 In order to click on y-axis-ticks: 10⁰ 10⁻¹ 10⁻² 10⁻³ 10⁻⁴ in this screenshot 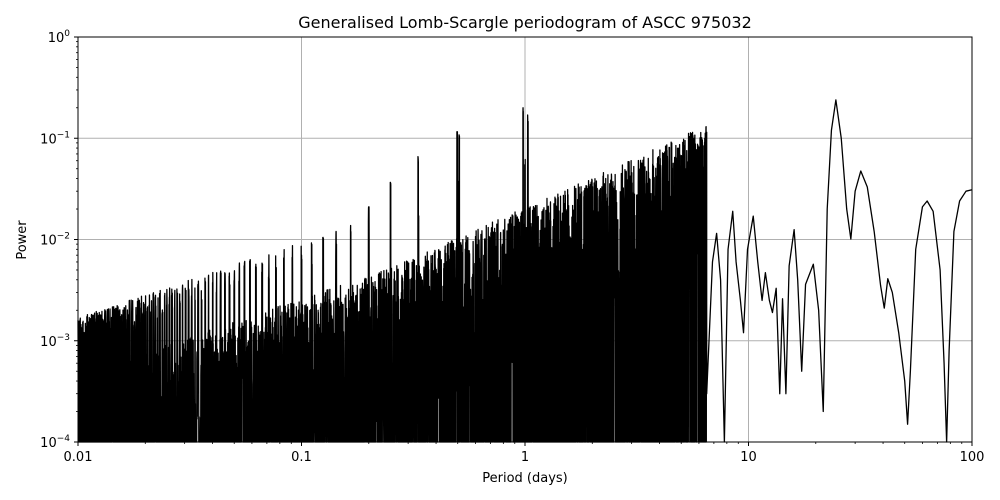, I will do `click(59, 240)`.